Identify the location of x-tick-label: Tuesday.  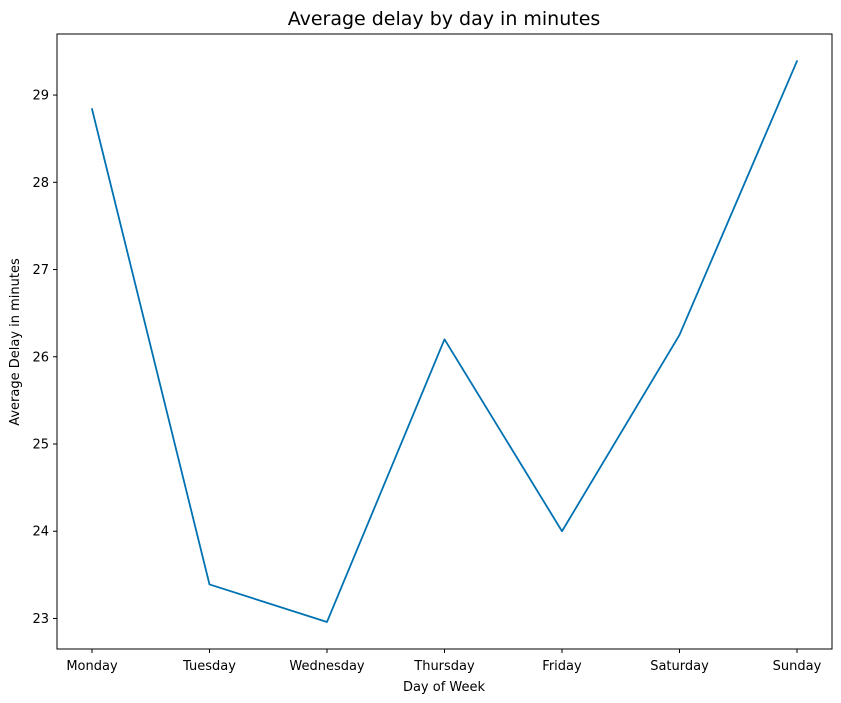
(209, 666).